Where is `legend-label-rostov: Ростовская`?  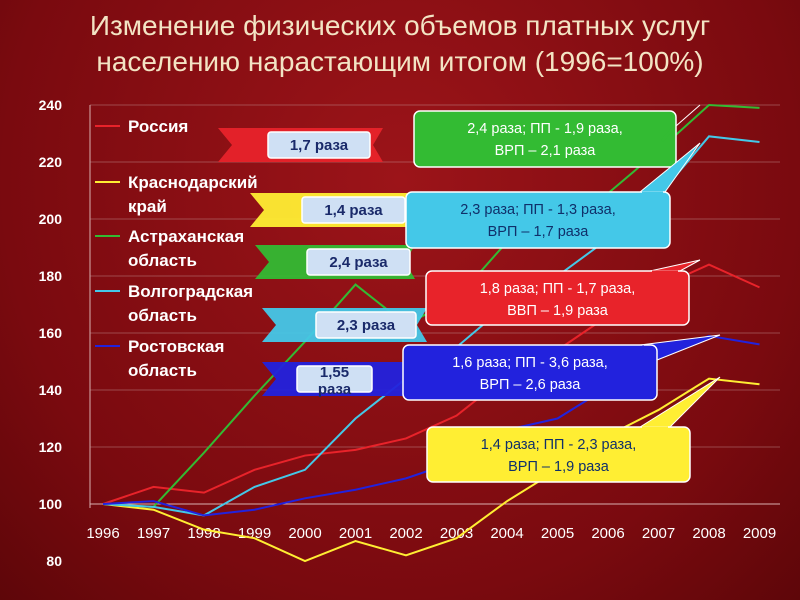
legend-label-rostov: Ростовская is located at coordinates (176, 346).